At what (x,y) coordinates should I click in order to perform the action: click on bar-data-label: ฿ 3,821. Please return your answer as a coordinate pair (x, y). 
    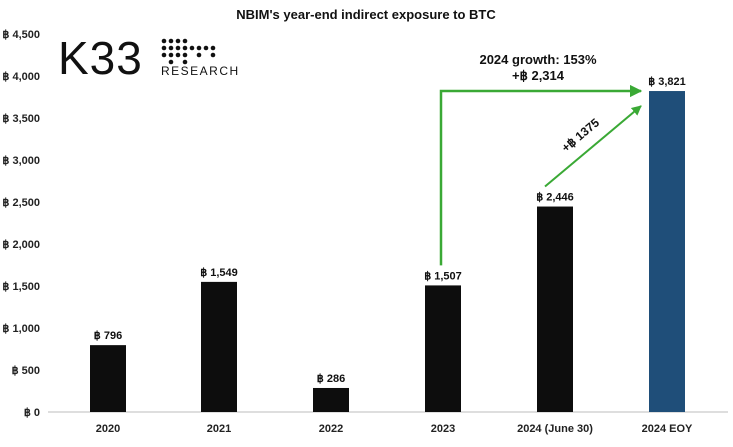
    Looking at the image, I should click on (667, 82).